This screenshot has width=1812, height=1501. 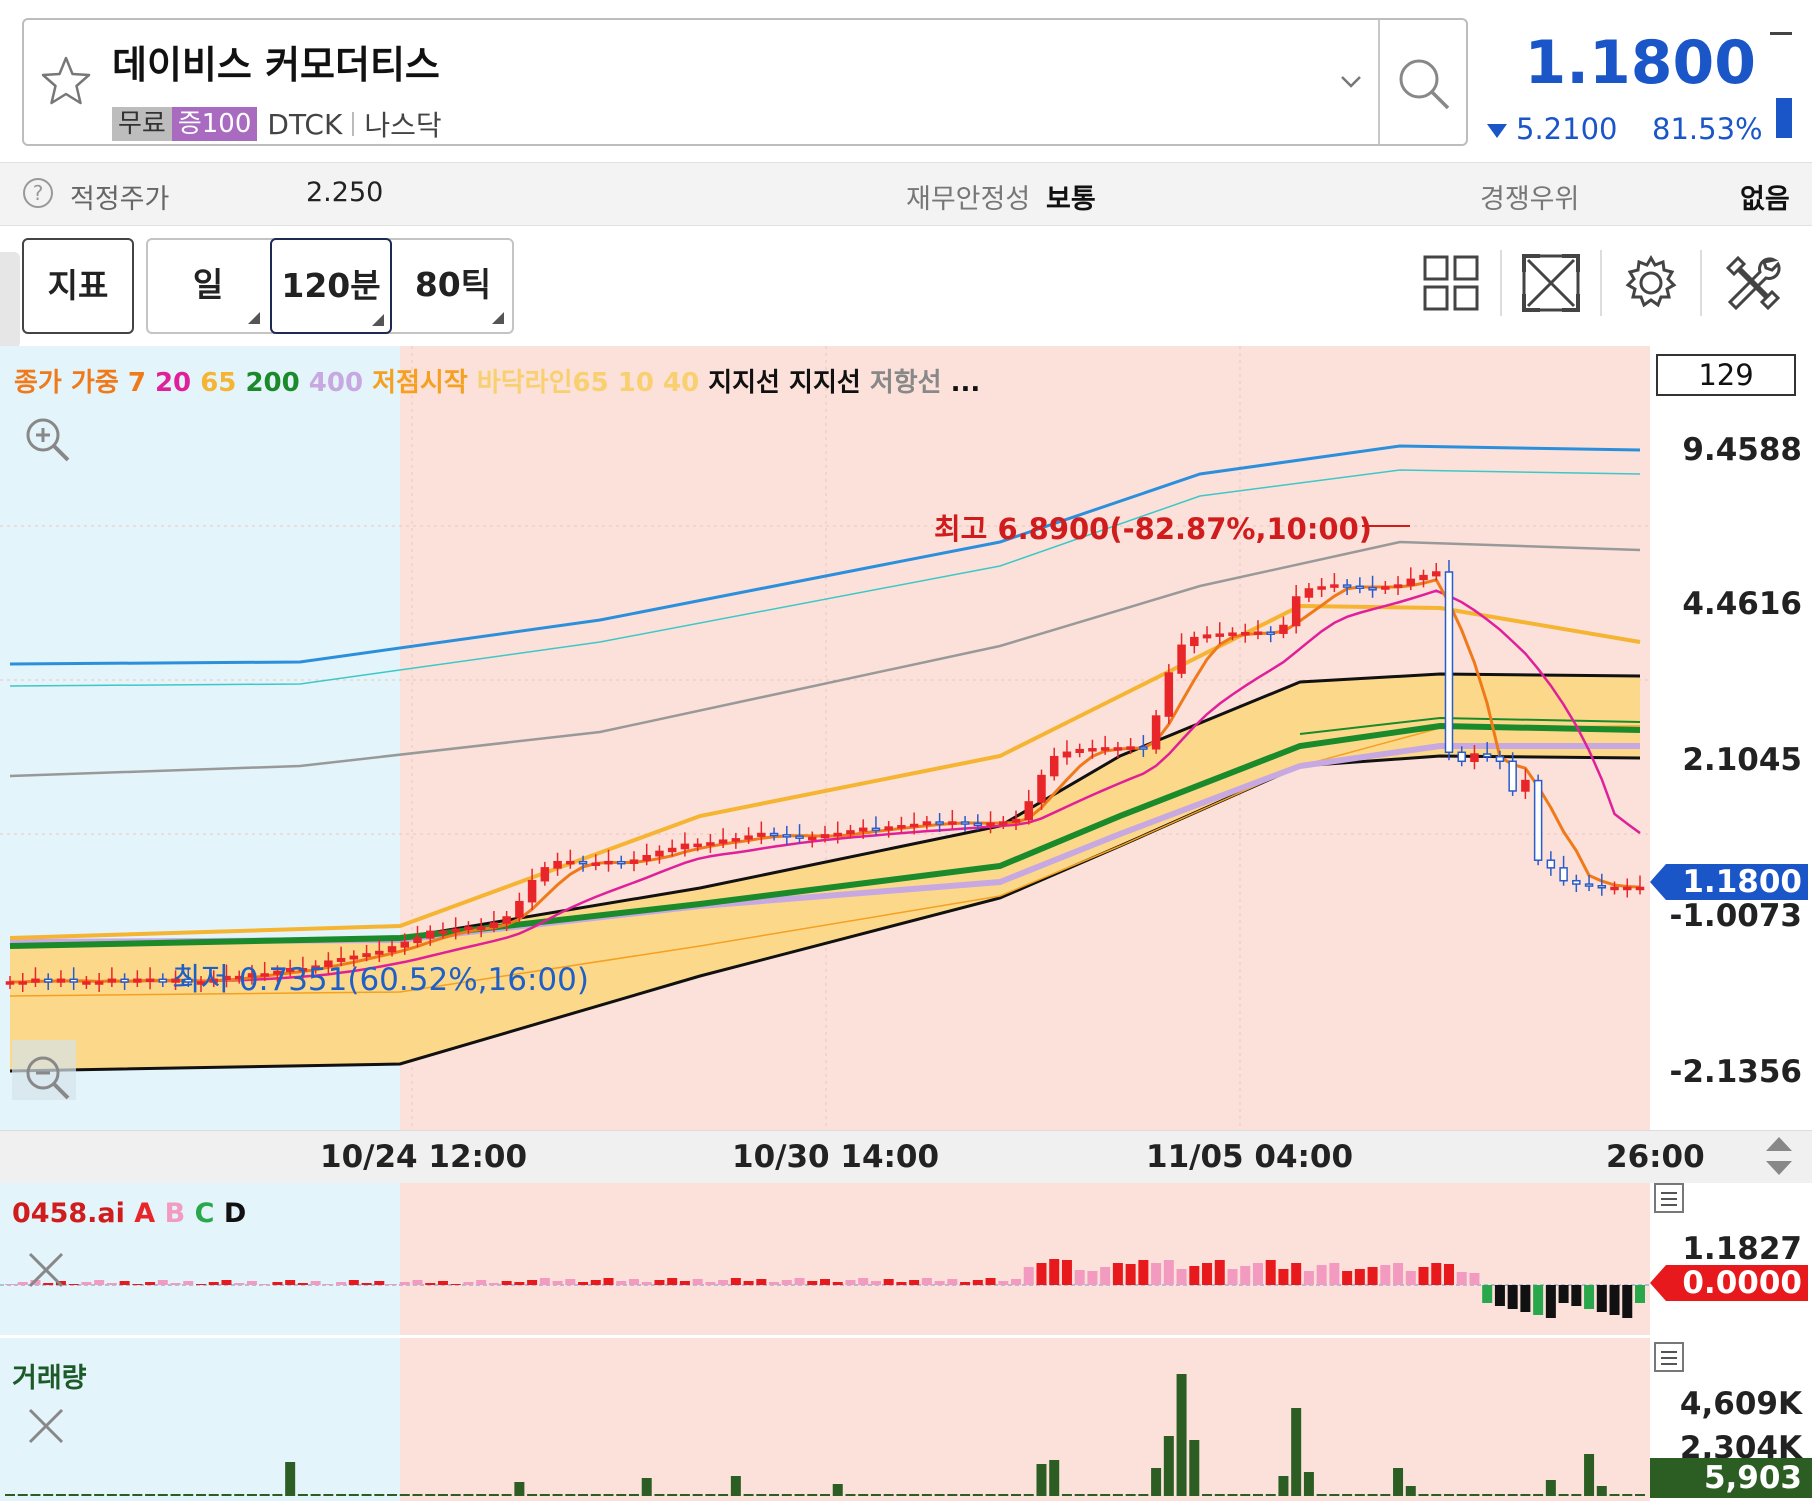 I want to click on help-icon: ?, so click(x=38, y=193).